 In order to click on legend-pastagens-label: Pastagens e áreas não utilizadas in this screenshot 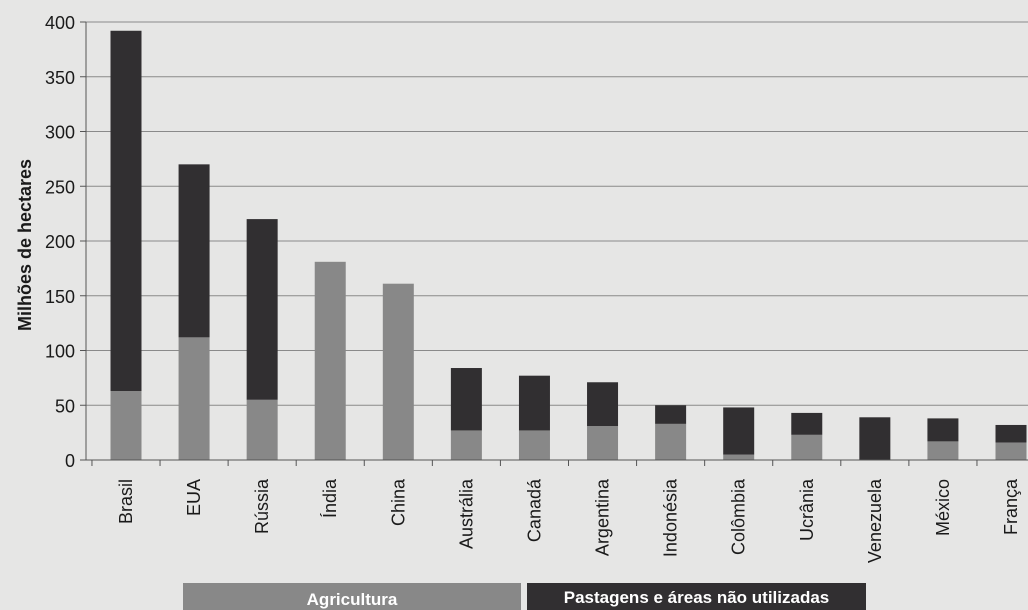, I will do `click(696, 597)`.